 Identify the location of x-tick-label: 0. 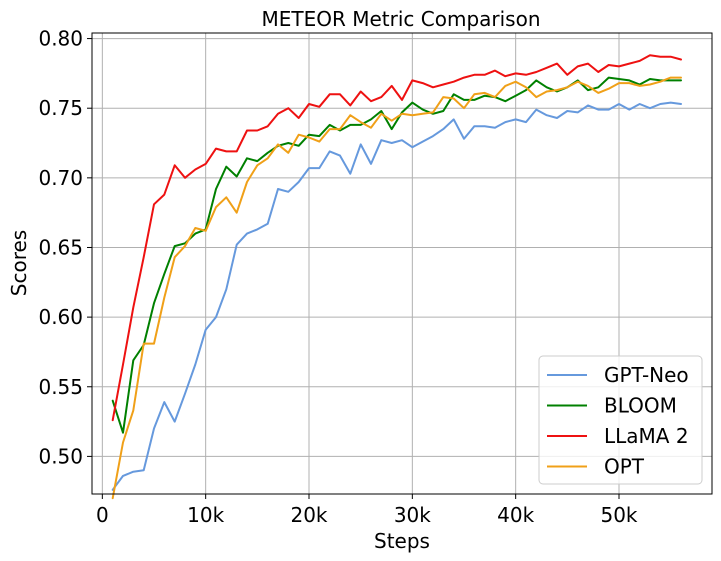
(102, 515).